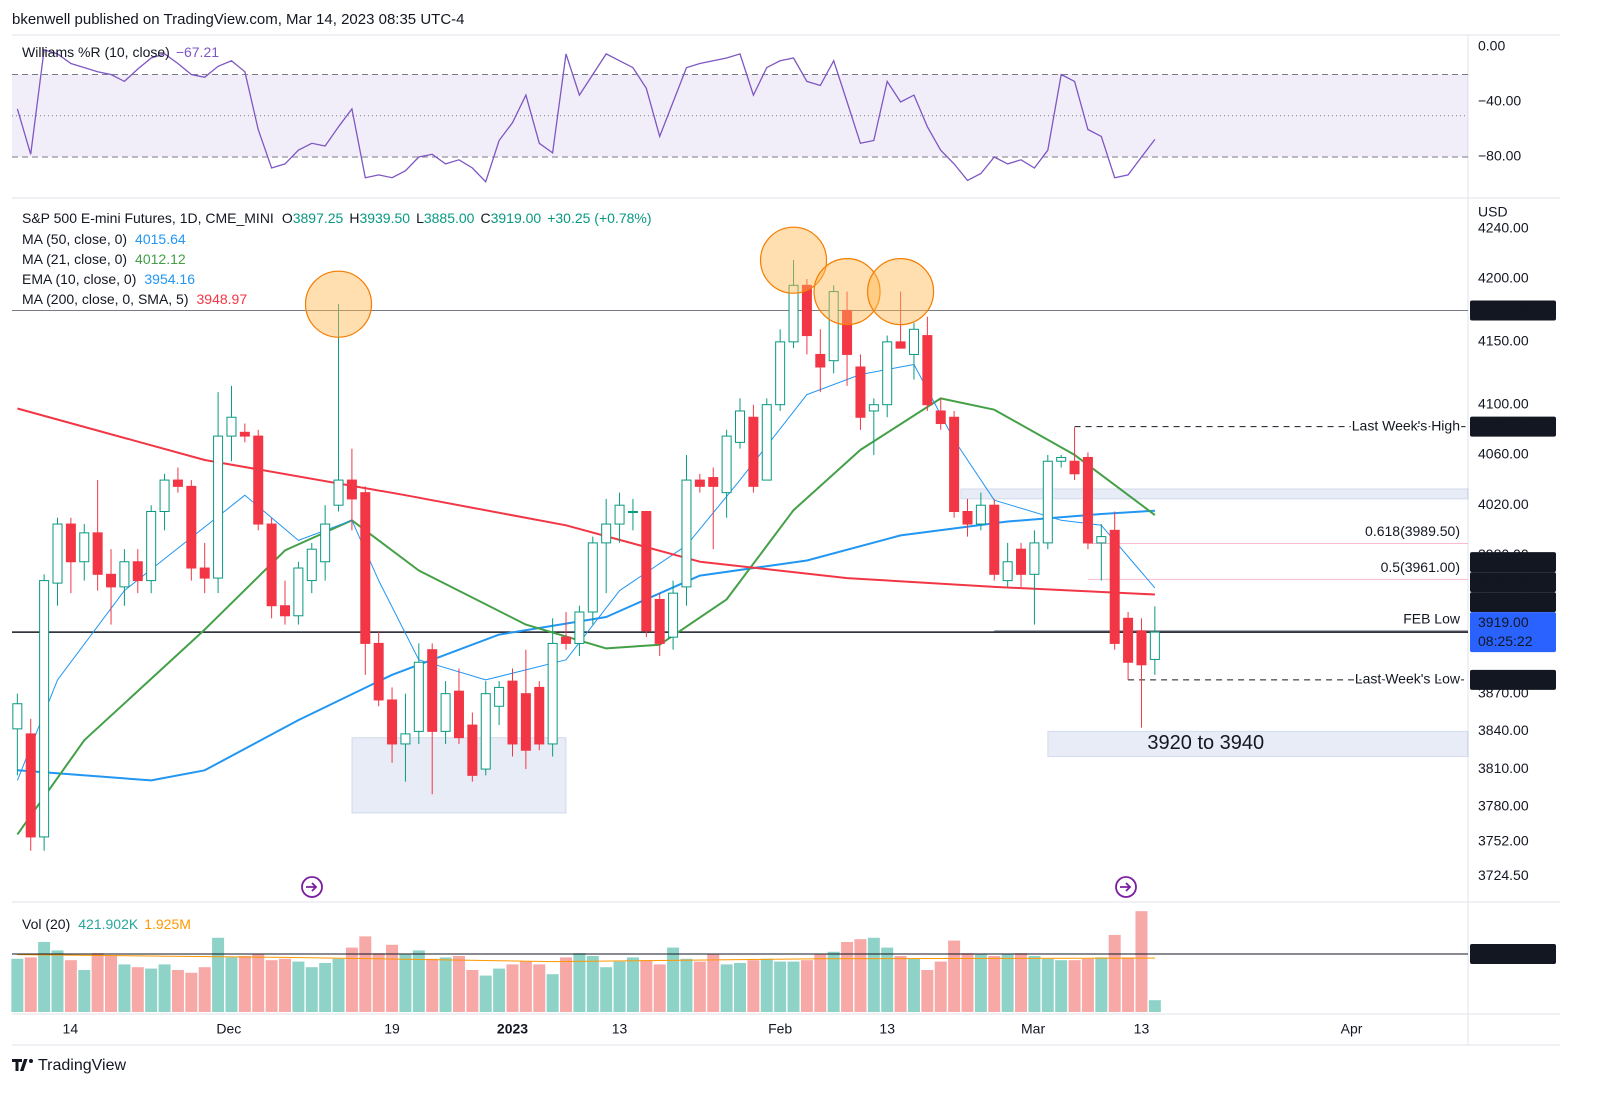 This screenshot has height=1109, width=1600. Describe the element at coordinates (197, 52) in the screenshot. I see `legend-value: −67.21` at that location.